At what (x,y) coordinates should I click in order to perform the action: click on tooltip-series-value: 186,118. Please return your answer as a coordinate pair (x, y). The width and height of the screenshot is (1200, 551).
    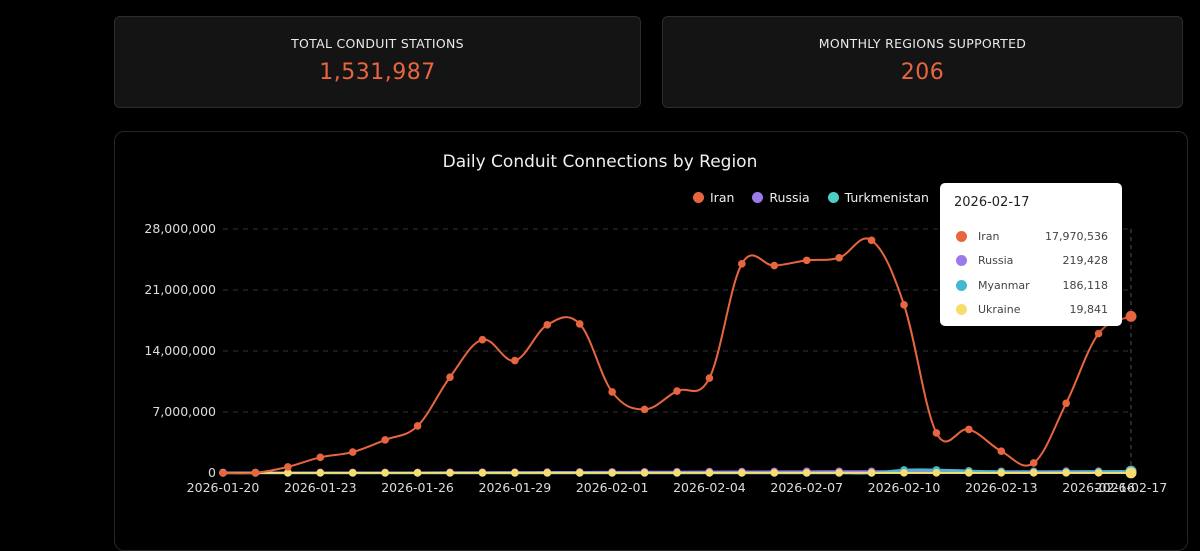
    Looking at the image, I should click on (1085, 285).